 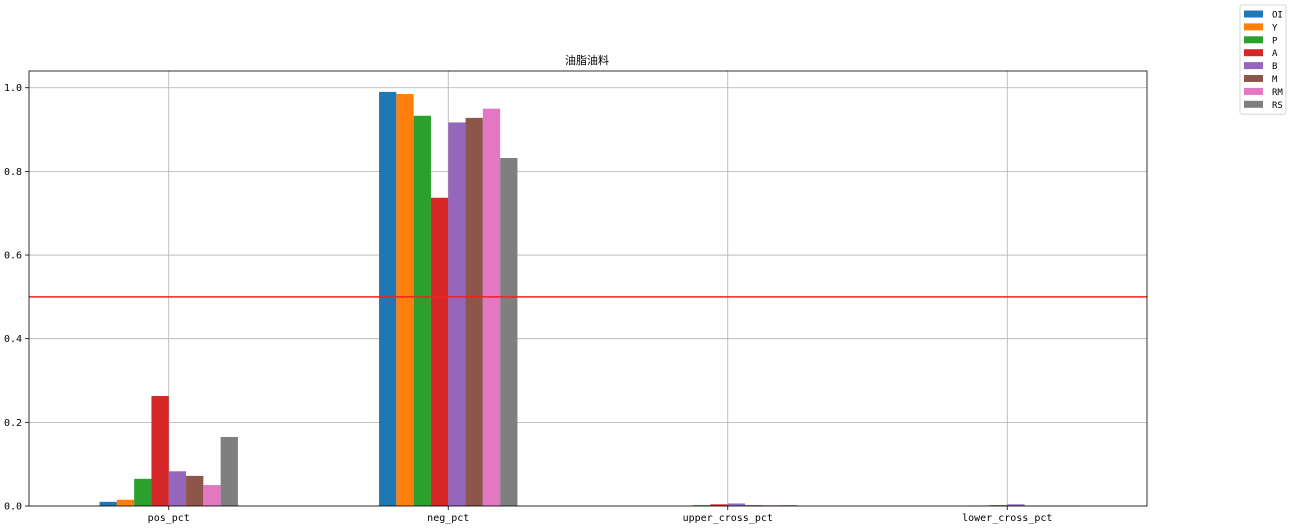 What do you see at coordinates (195, 490) in the screenshot?
I see `bar-m-pos-pct` at bounding box center [195, 490].